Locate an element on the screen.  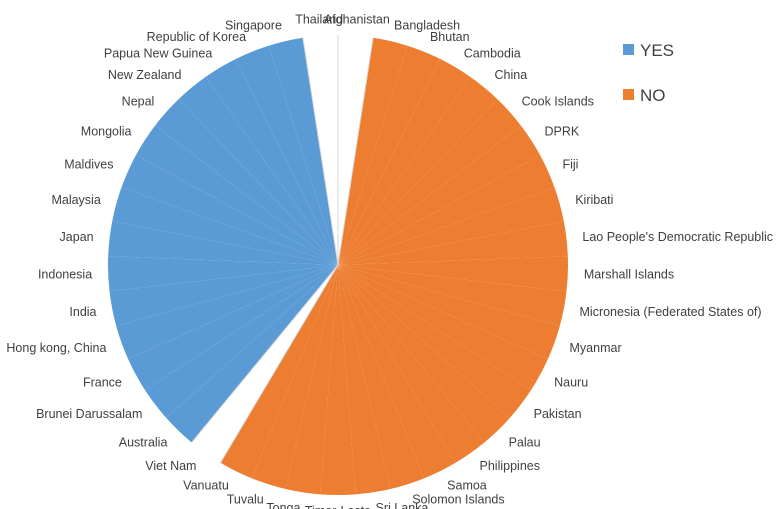
category-label: Pakistan is located at coordinates (558, 414).